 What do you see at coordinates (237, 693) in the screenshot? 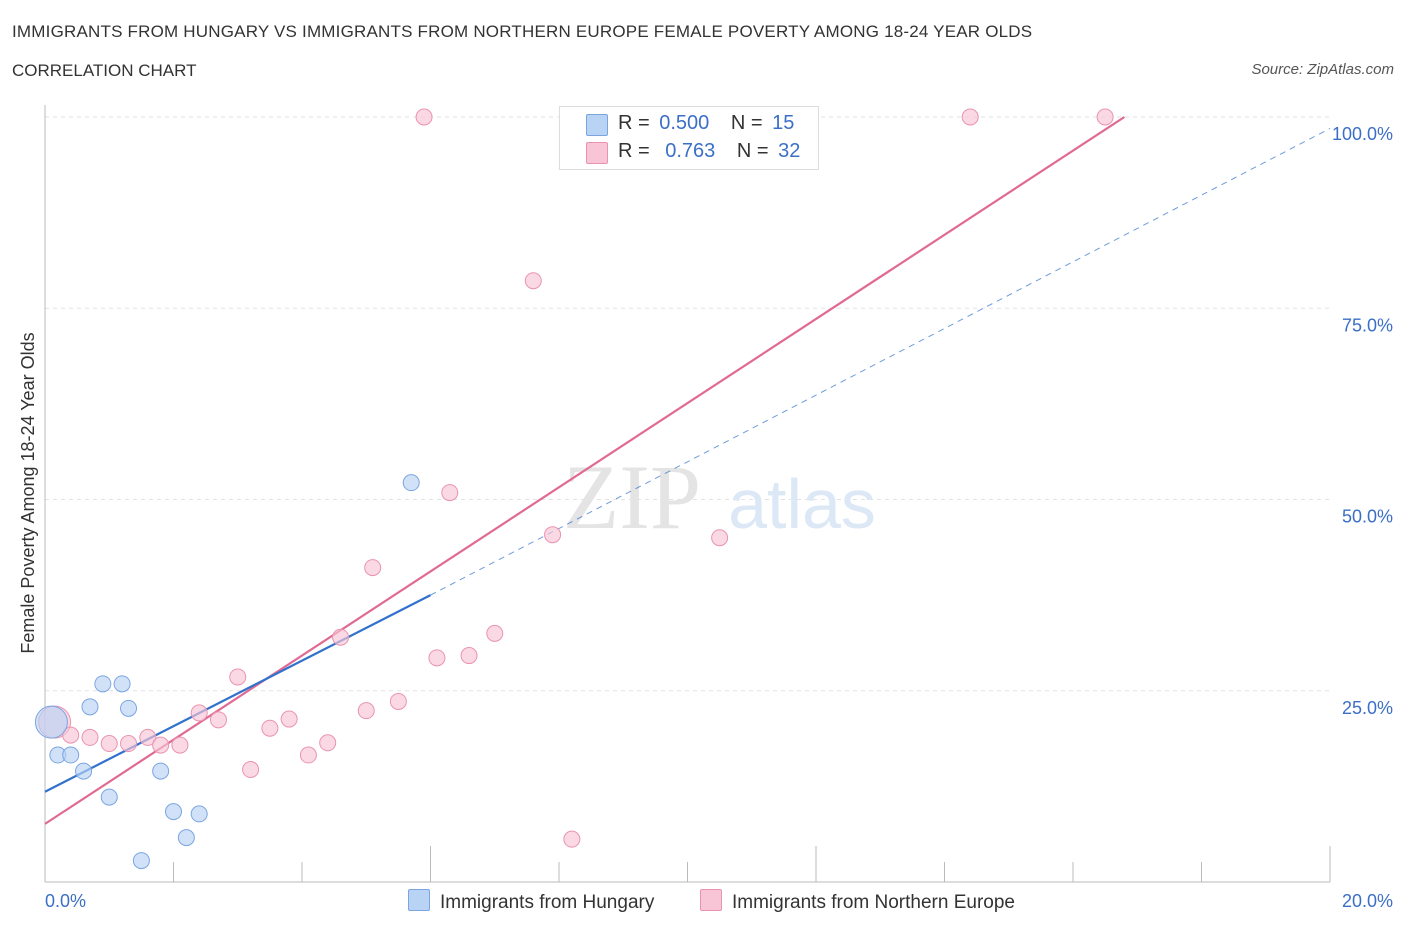
I see `trend-line-hungary` at bounding box center [237, 693].